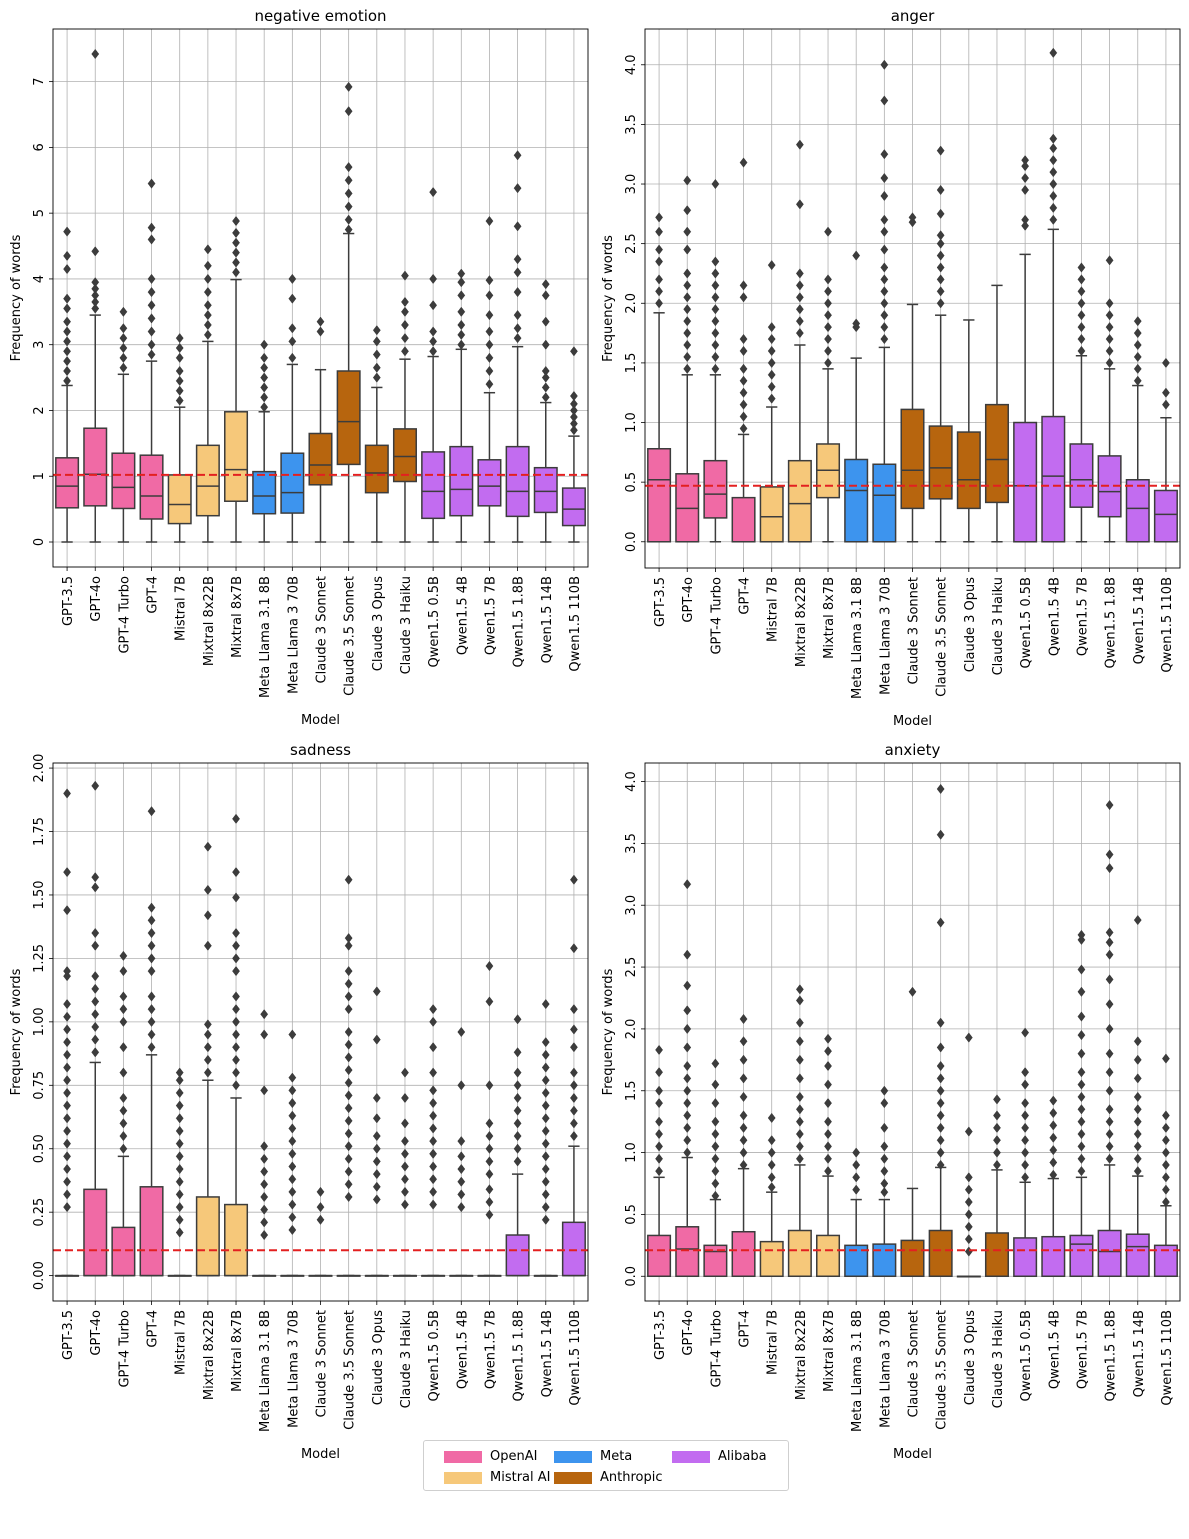 Image resolution: width=1189 pixels, height=1539 pixels. Describe the element at coordinates (209, 621) in the screenshot. I see `x-tick-label: Mixtral 8x22B` at that location.